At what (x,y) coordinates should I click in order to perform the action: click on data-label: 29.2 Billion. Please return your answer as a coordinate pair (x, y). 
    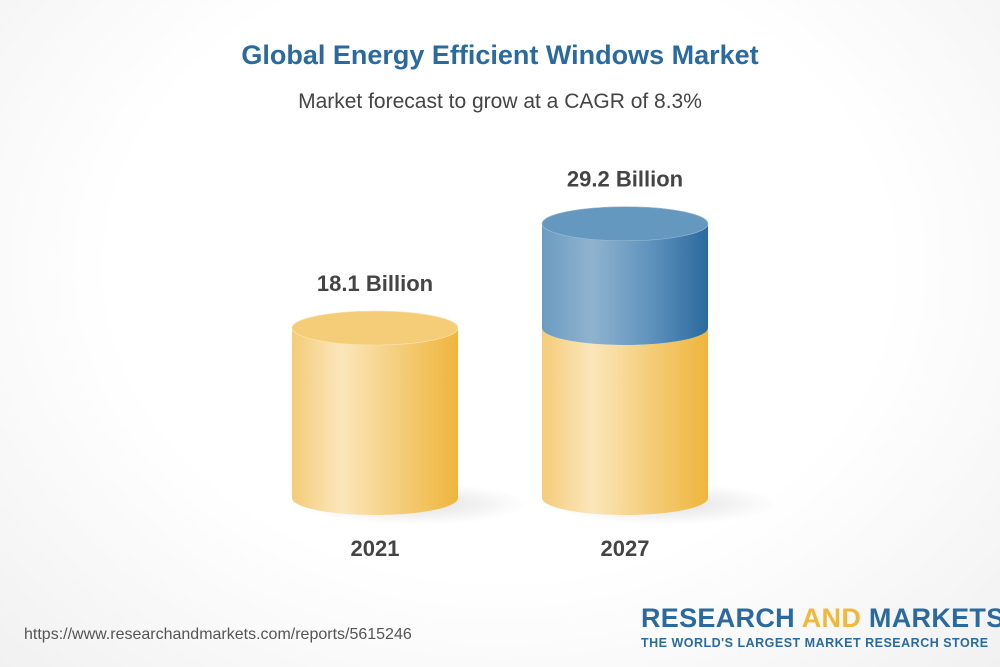
    Looking at the image, I should click on (625, 179).